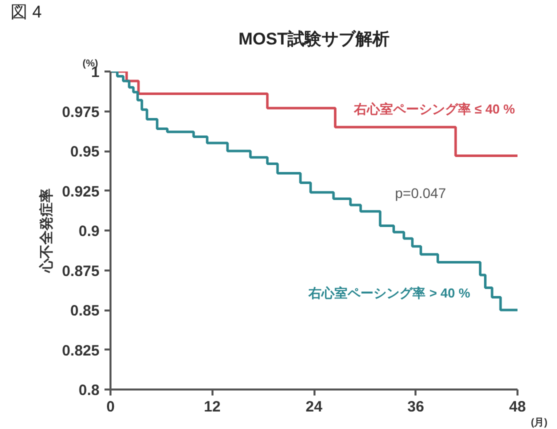 This screenshot has height=429, width=557. What do you see at coordinates (110, 407) in the screenshot?
I see `x-tick-label: 0` at bounding box center [110, 407].